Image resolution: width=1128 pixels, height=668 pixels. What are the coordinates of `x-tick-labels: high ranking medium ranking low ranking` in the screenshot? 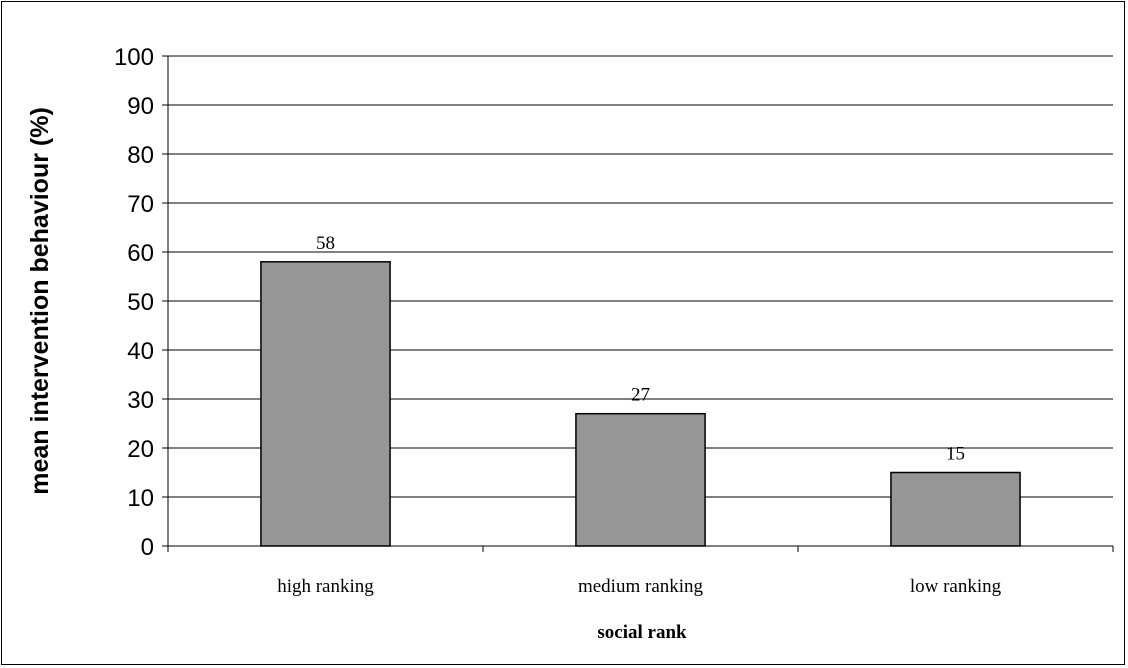 It's located at (639, 586).